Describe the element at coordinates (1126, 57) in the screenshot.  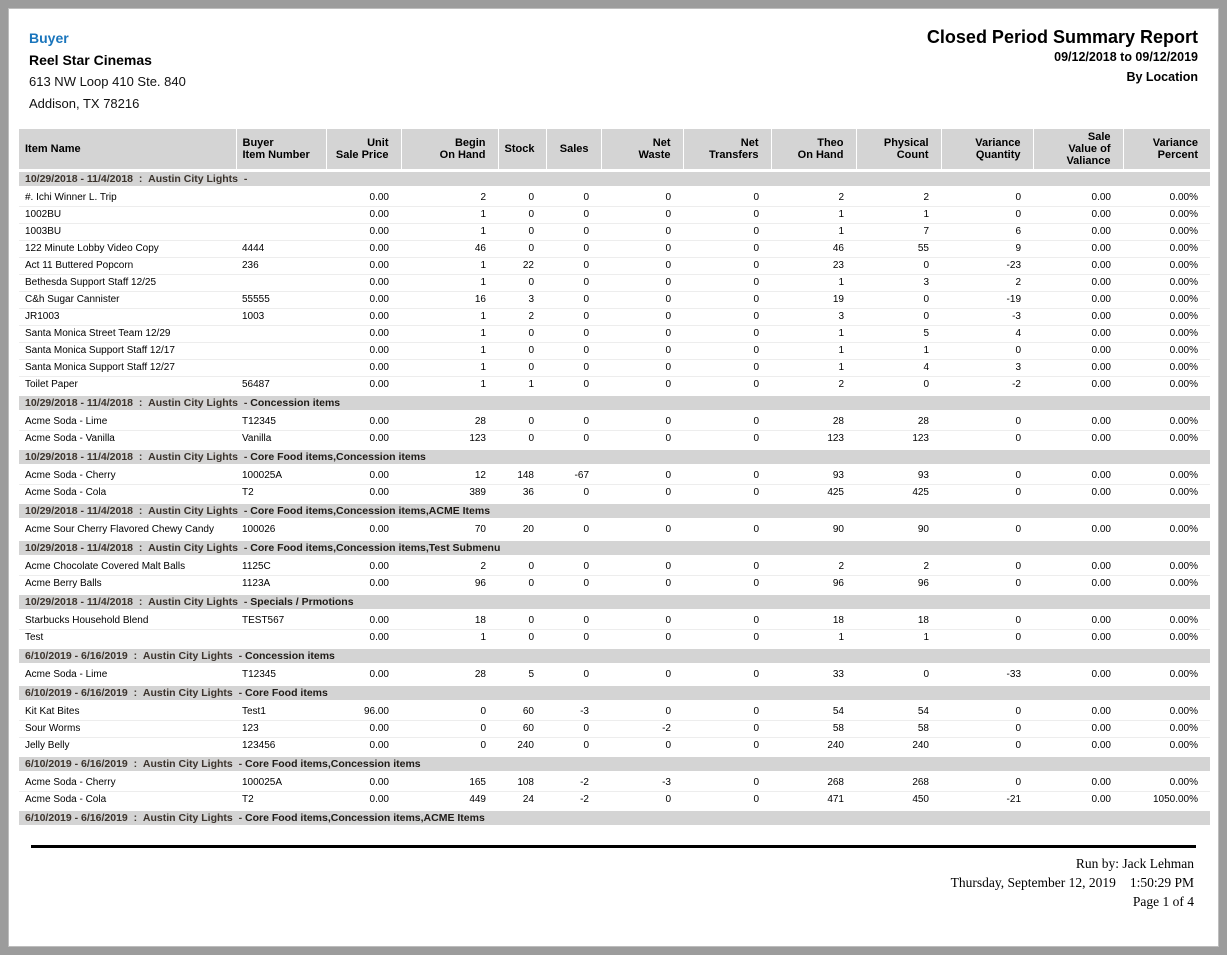
I see `report-date-range: 09/12/2018 to 09/12/2019` at that location.